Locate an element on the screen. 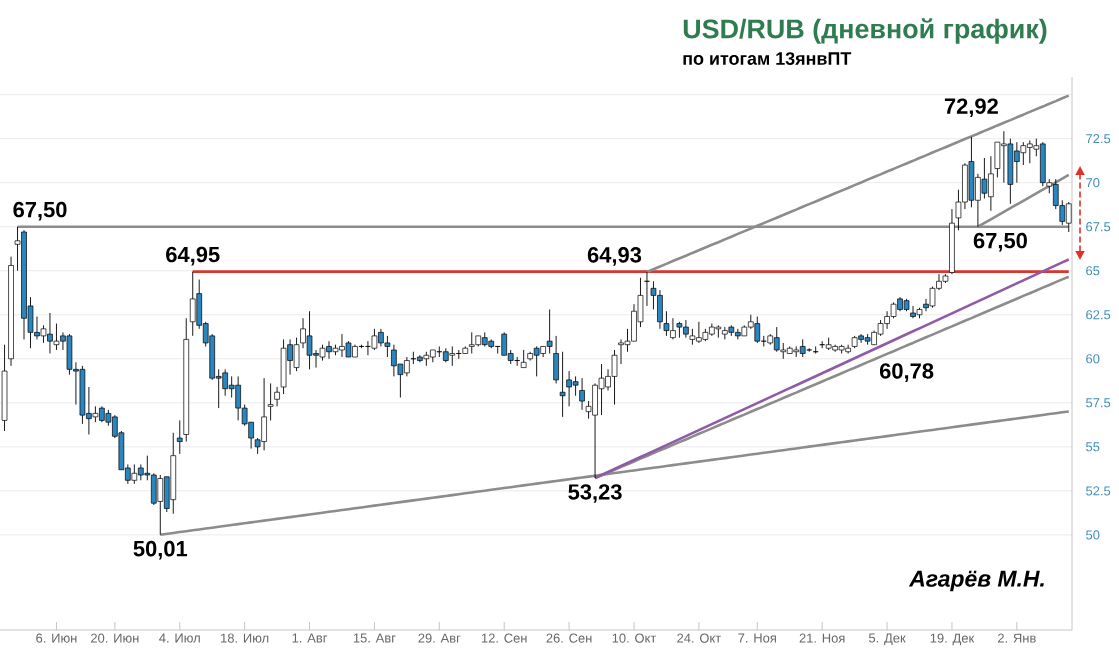 The image size is (1119, 655). x-tick-label: 2. Янв is located at coordinates (1017, 638).